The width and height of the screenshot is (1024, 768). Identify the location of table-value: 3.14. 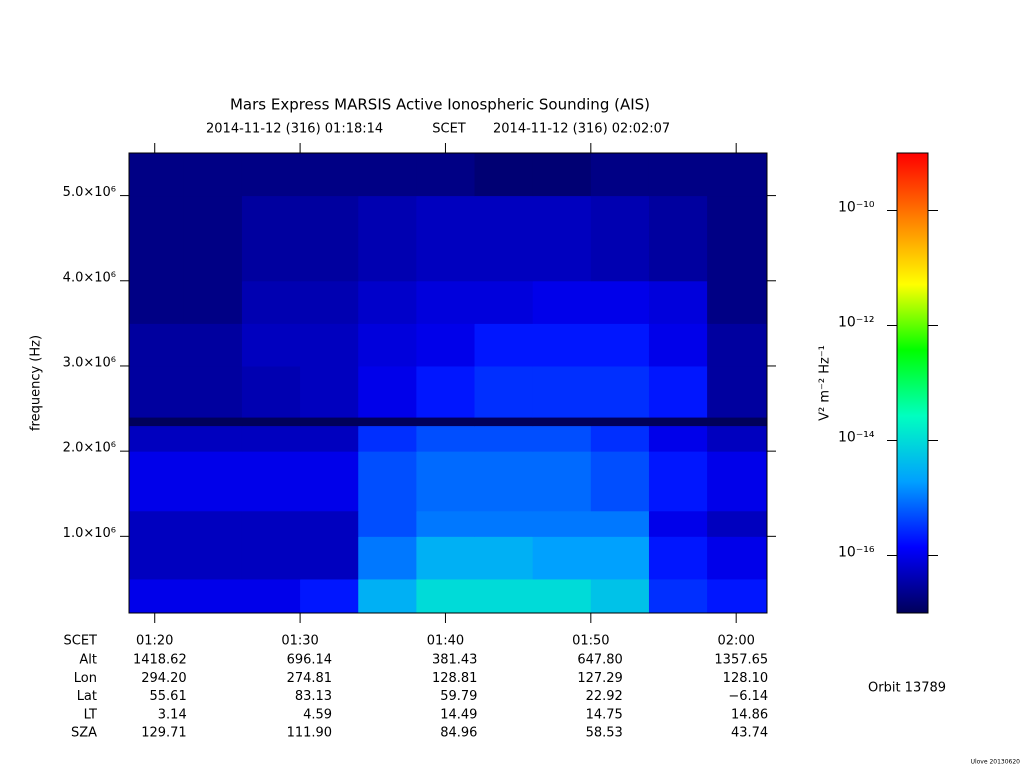
(172, 714).